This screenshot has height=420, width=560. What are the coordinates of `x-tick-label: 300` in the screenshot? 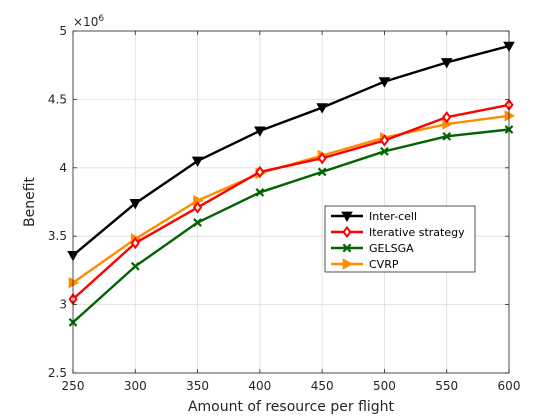 It's located at (135, 386).